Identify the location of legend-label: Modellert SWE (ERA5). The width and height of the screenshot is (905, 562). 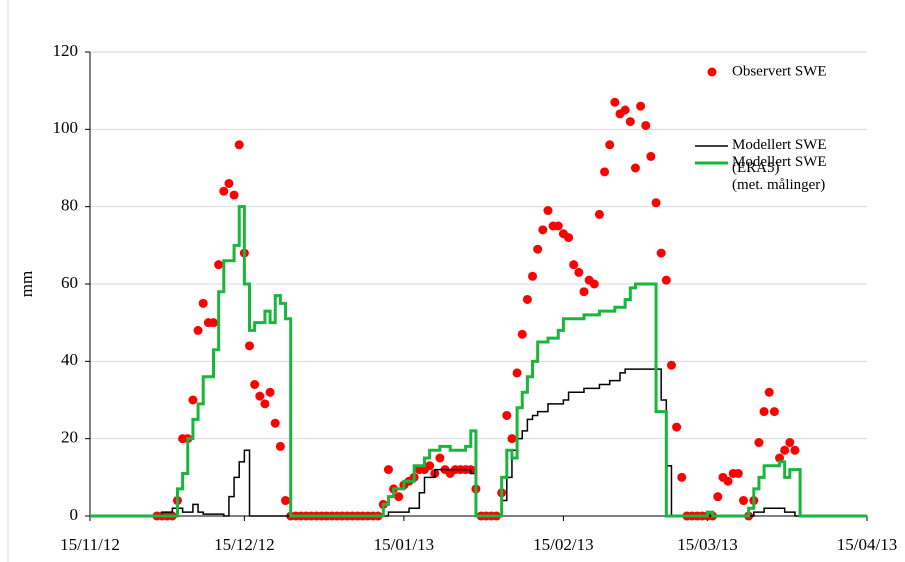
(781, 156).